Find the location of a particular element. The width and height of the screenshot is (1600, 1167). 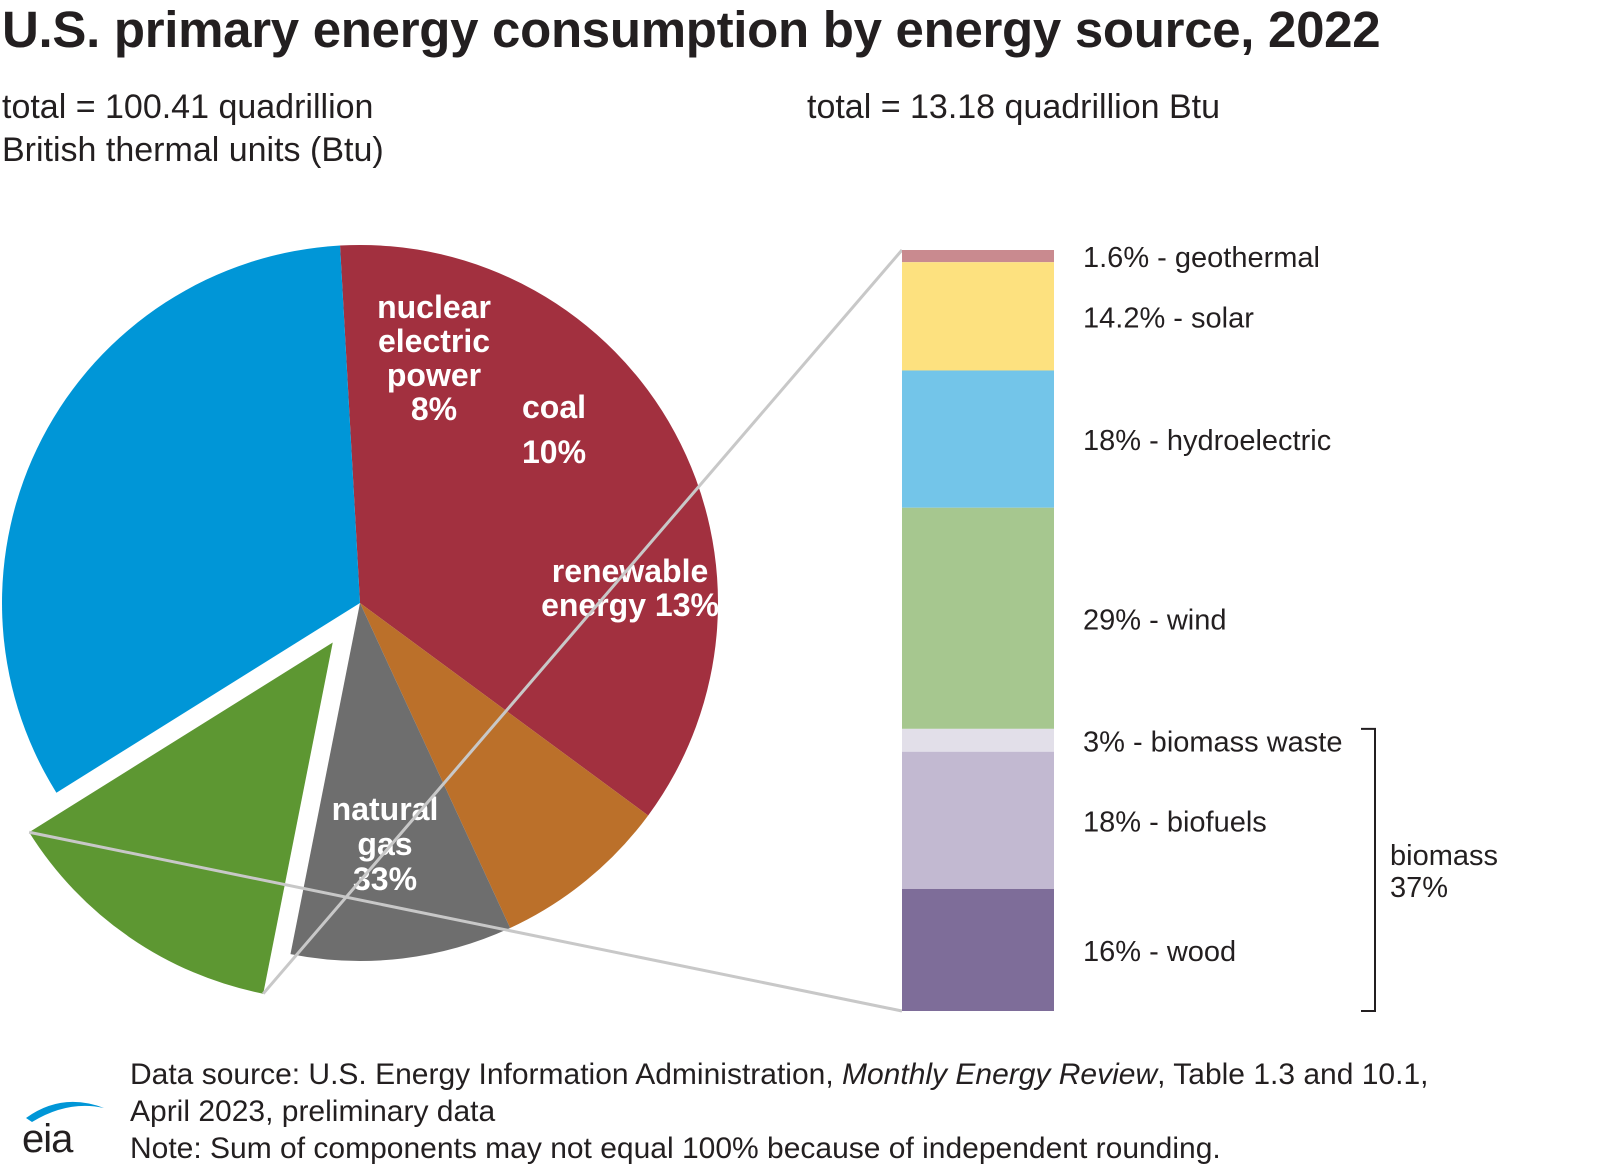

bar-label-geothermal: 1.6% - geothermal is located at coordinates (1201, 258).